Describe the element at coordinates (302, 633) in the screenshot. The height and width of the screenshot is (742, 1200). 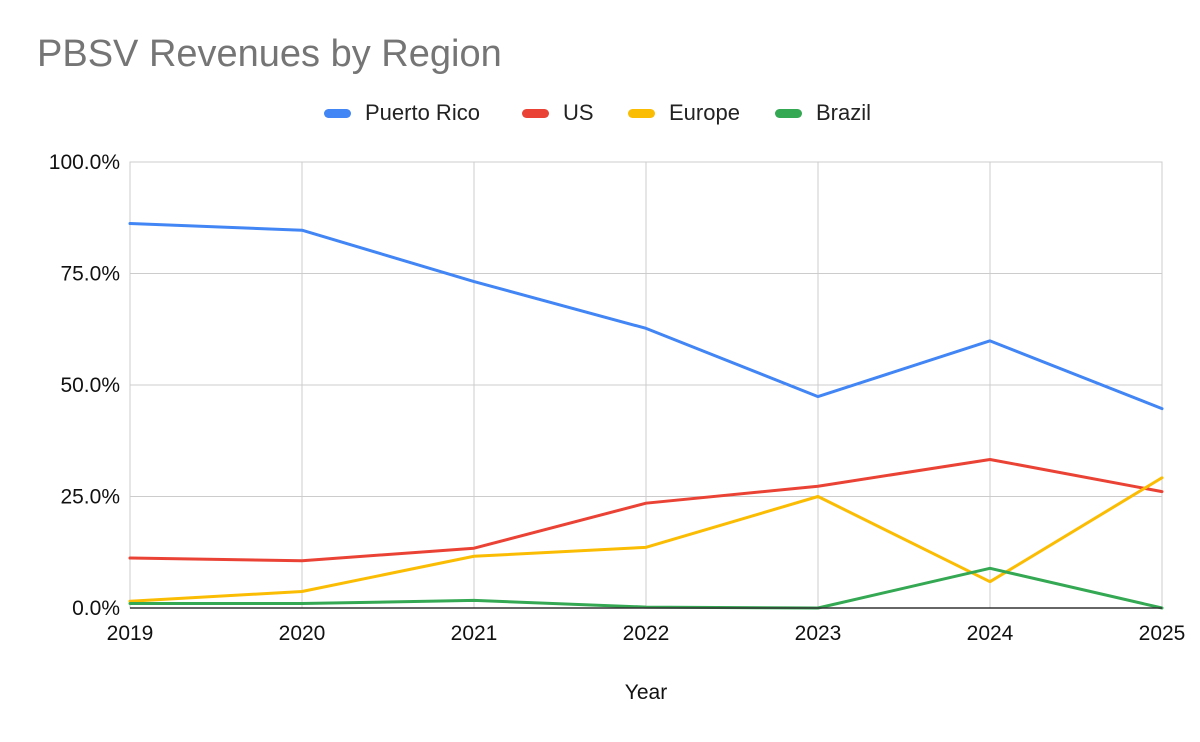
I see `x-tick-label: 2020` at that location.